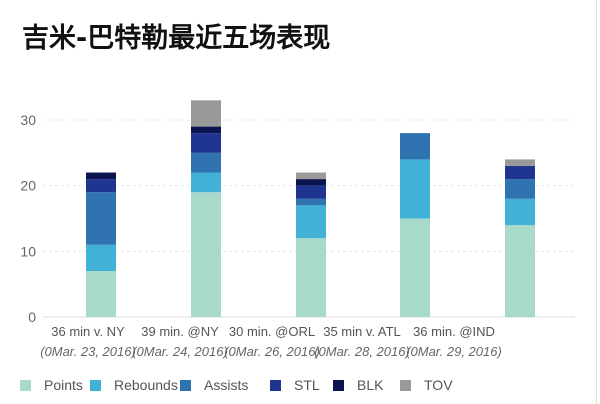  Describe the element at coordinates (180, 351) in the screenshot. I see `x-tick-date: (0Mar. 24, 2016)` at that location.